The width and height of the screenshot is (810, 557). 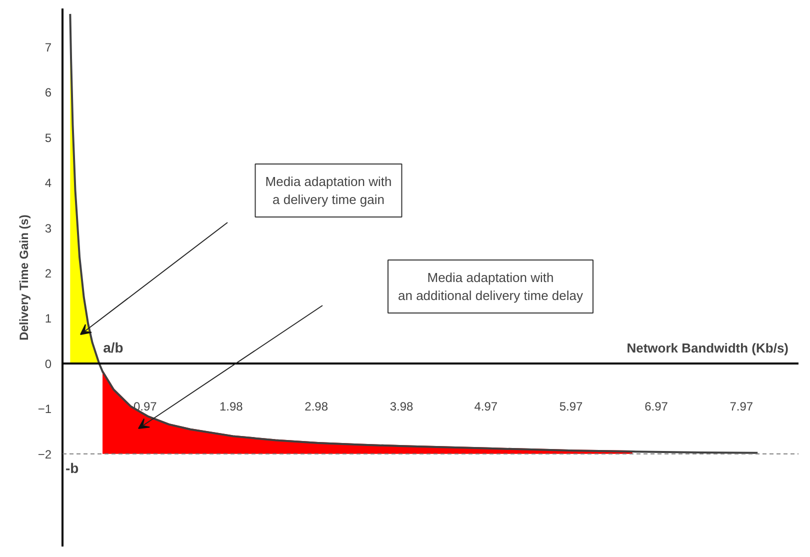 I want to click on ref-line-label: -b, so click(x=72, y=468).